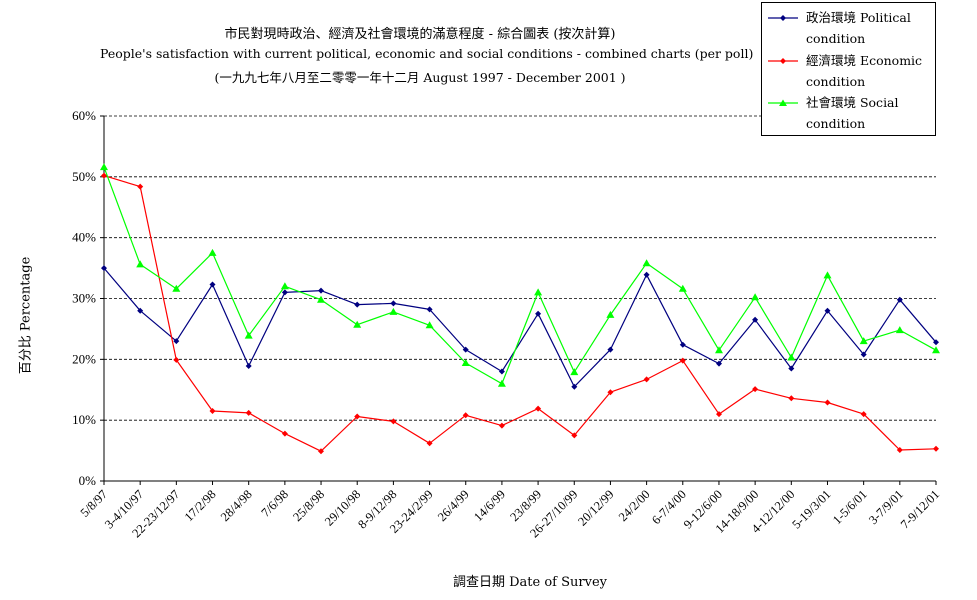  I want to click on legend-key-political, so click(783, 18).